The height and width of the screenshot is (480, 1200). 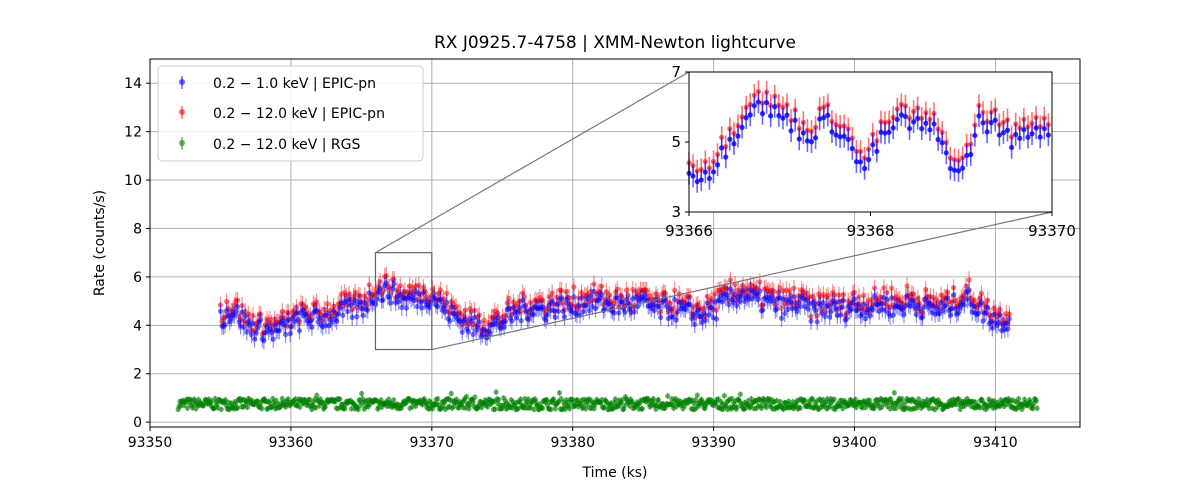 What do you see at coordinates (100, 243) in the screenshot?
I see `y-axis-label: Rate (counts/s)` at bounding box center [100, 243].